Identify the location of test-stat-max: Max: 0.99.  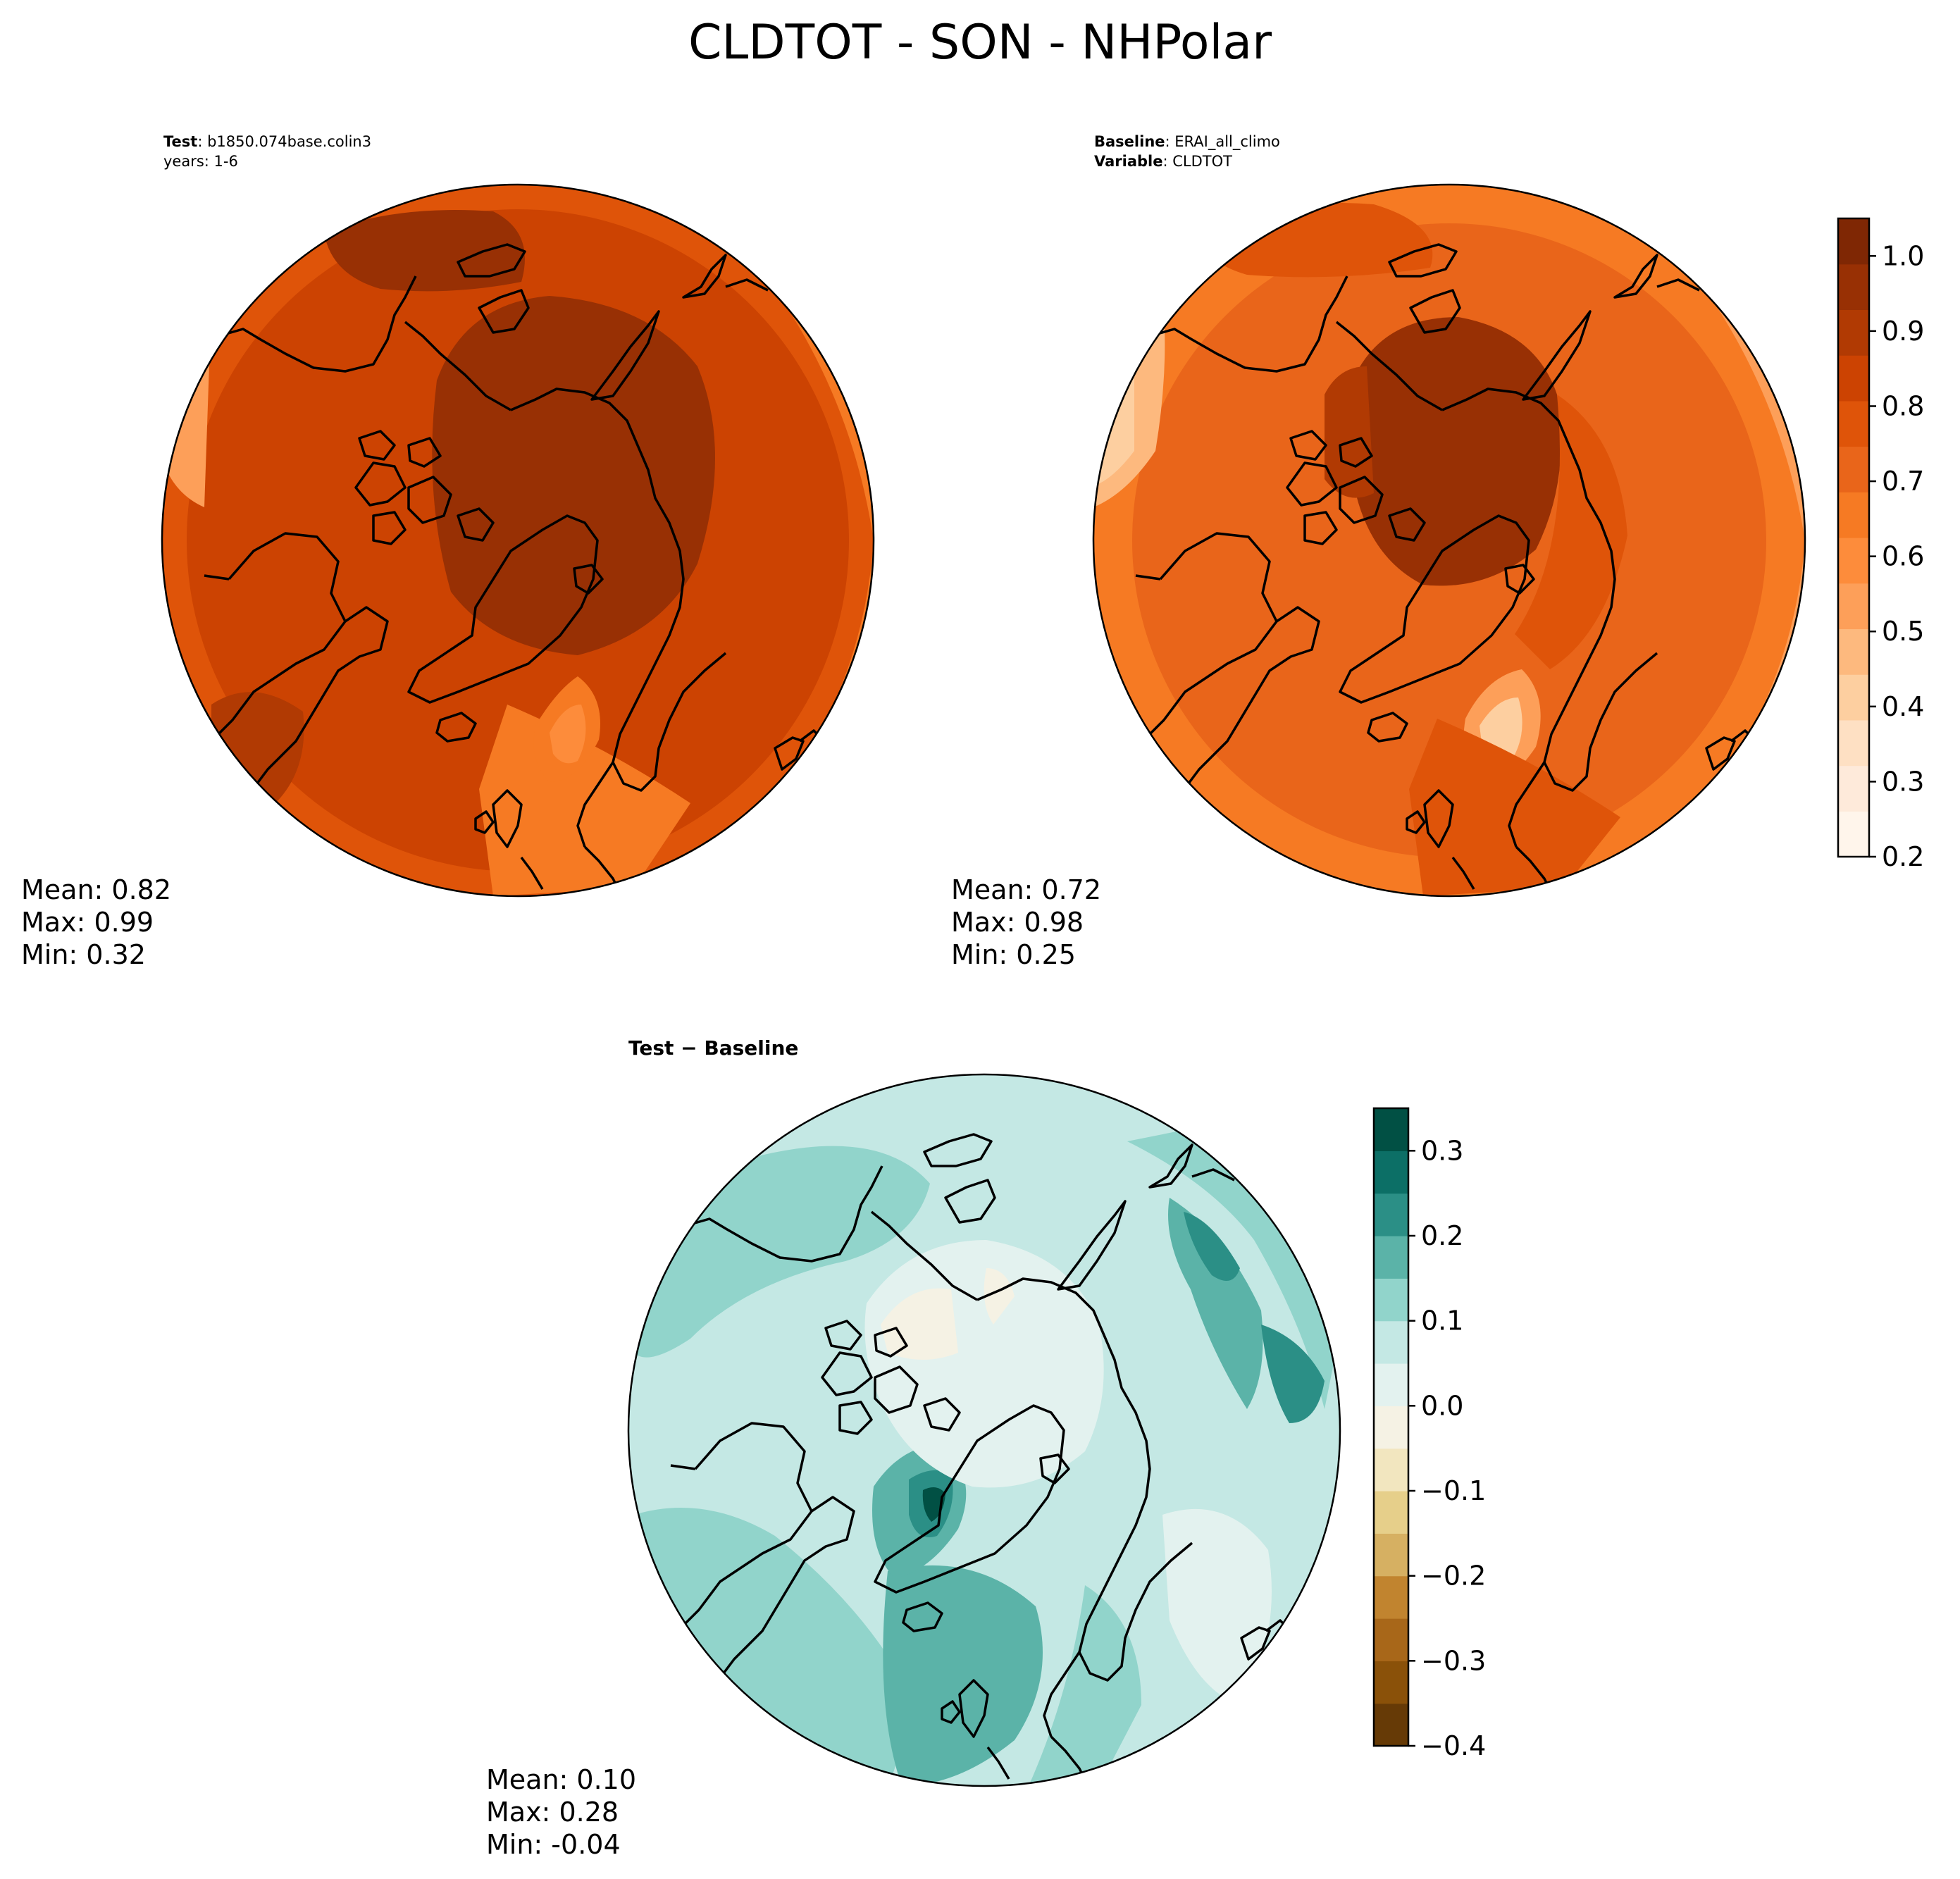
(87, 922).